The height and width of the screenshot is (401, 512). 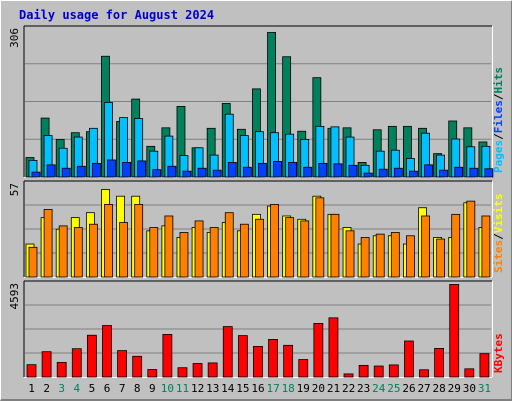 I want to click on day-label-5: 5, so click(x=92, y=388).